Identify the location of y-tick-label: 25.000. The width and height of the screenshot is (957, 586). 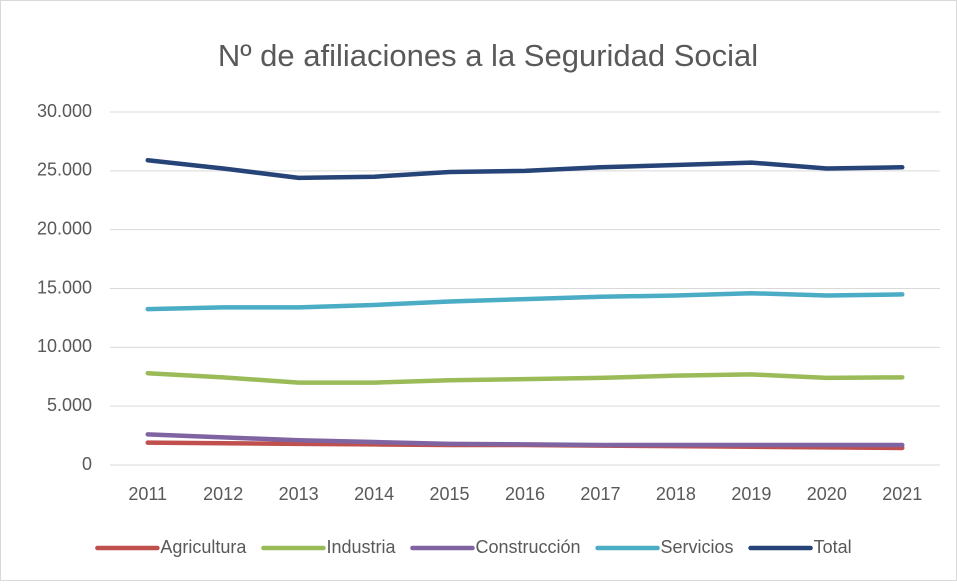
(64, 170).